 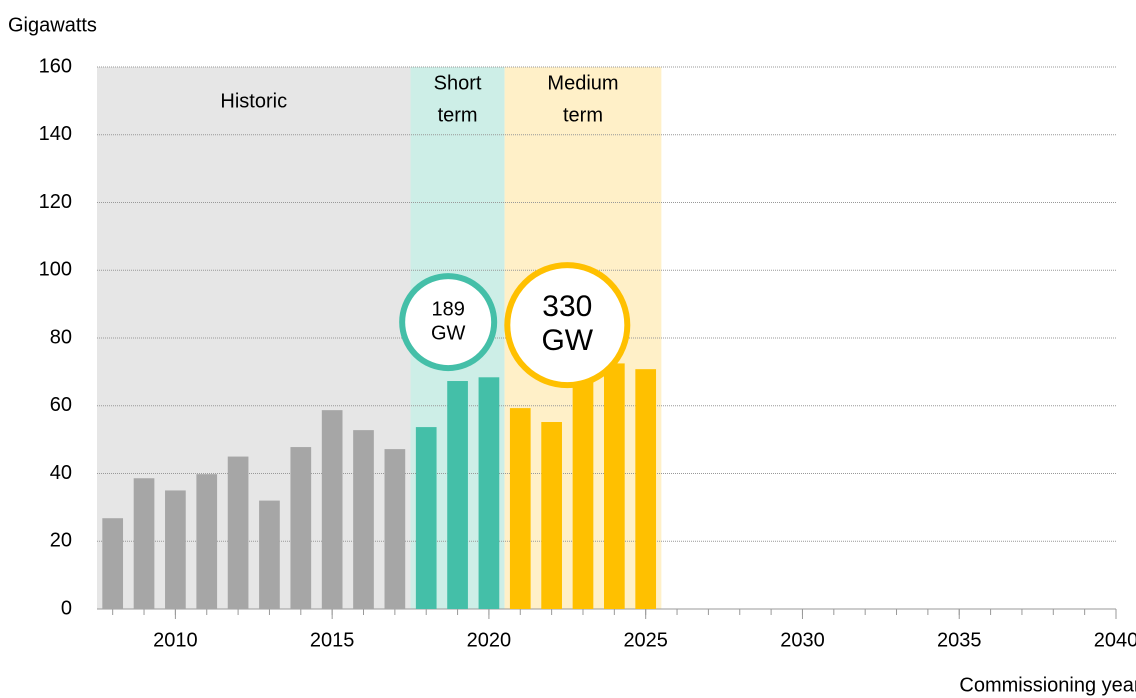 I want to click on period-label: Short, so click(x=458, y=83).